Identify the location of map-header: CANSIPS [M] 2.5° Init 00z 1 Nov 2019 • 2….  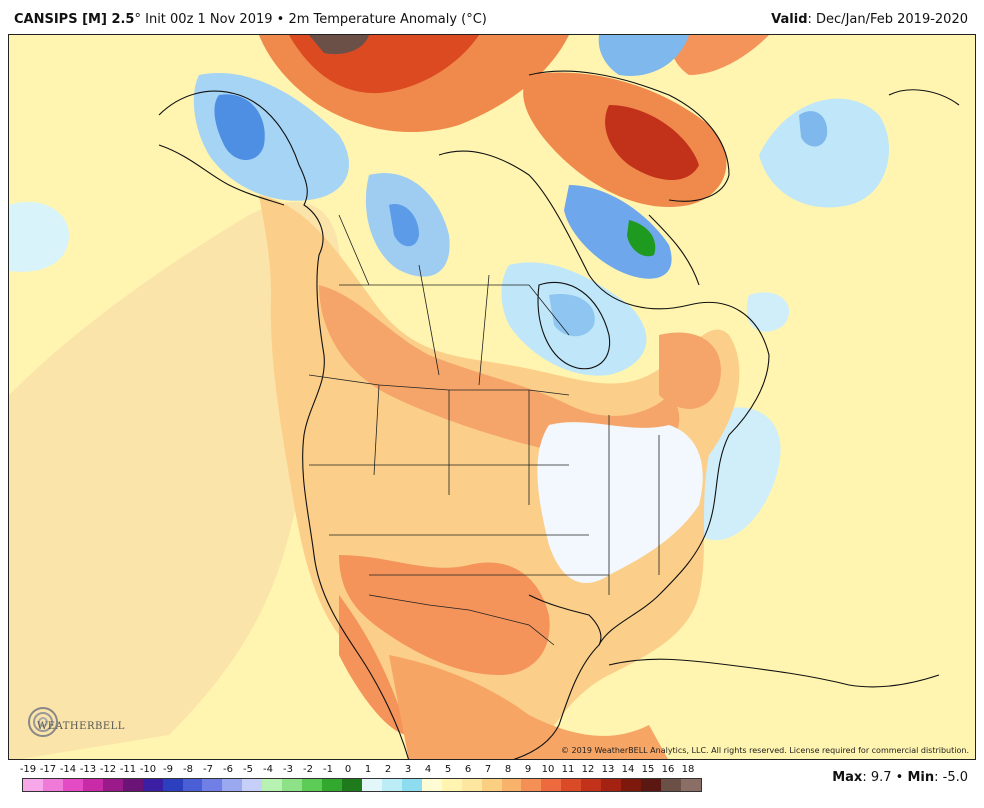
(492, 17).